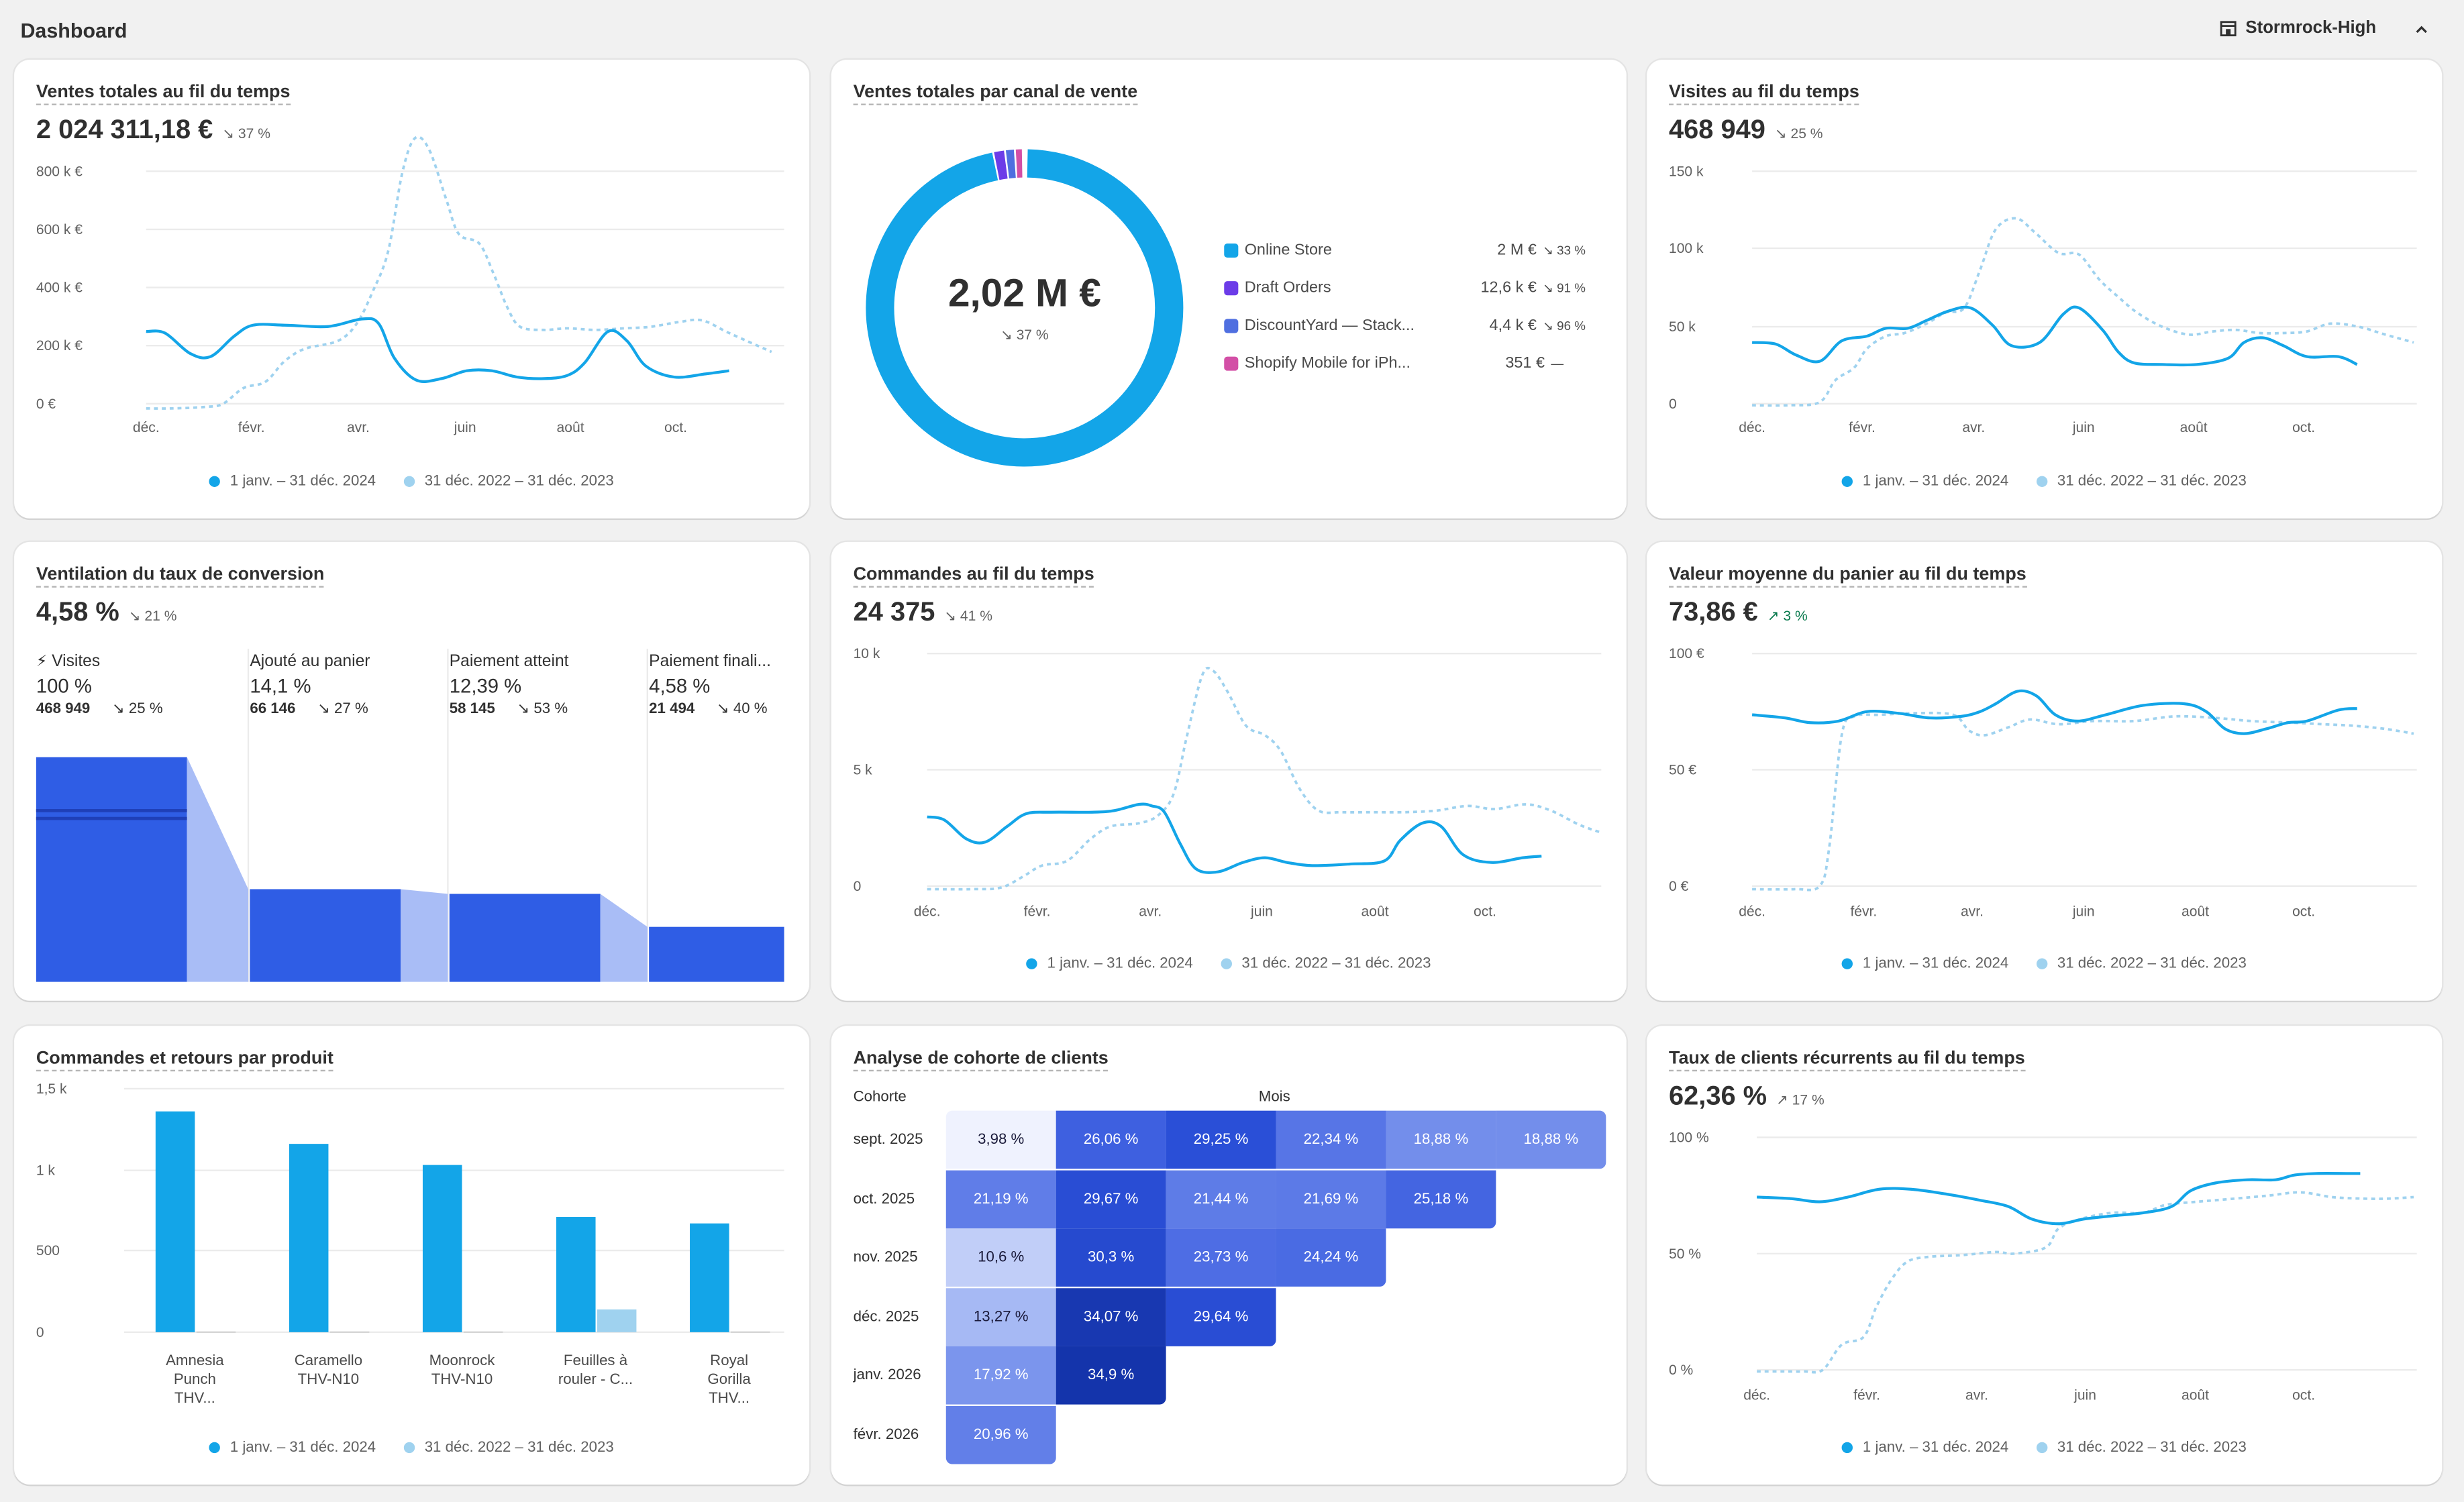 Image resolution: width=2464 pixels, height=1502 pixels. Describe the element at coordinates (1679, 886) in the screenshot. I see `y-axis-tick-label: 0 €` at that location.